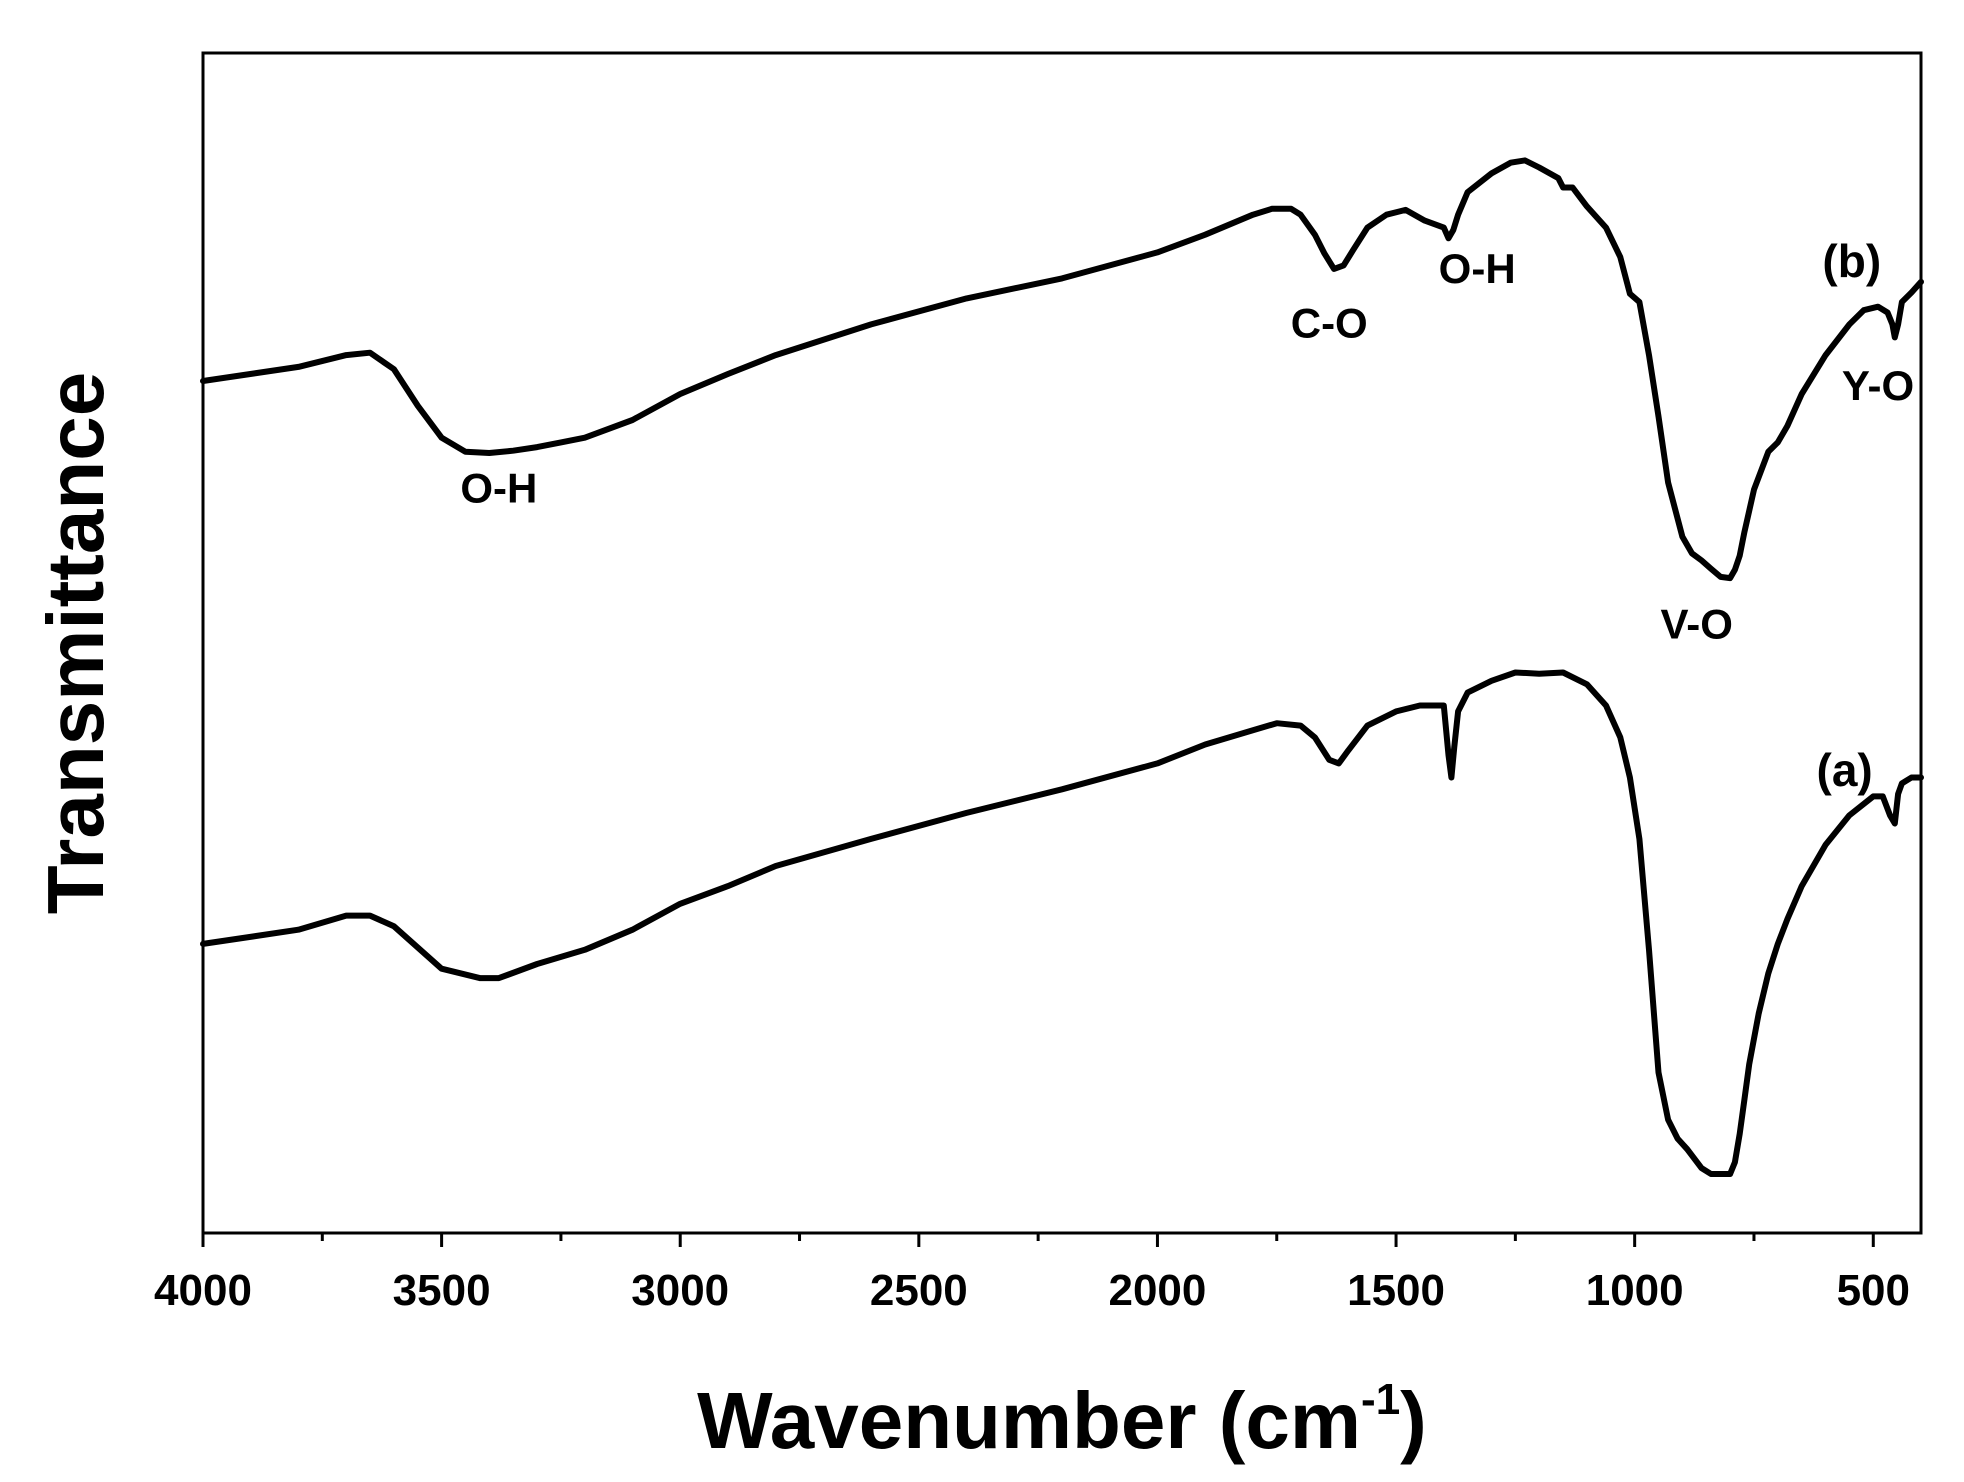  What do you see at coordinates (680, 1290) in the screenshot?
I see `x-tick-label: 3000` at bounding box center [680, 1290].